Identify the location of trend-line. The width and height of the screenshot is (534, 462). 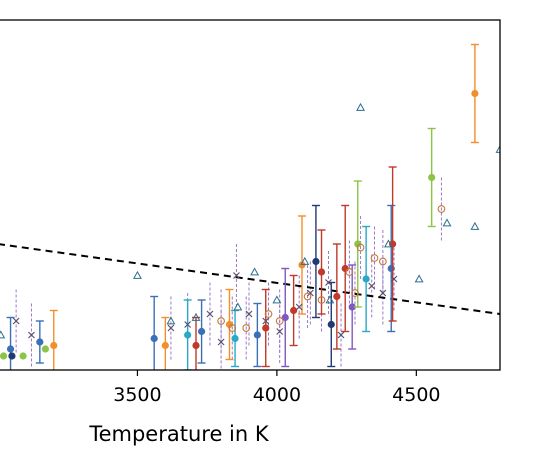
(250, 279).